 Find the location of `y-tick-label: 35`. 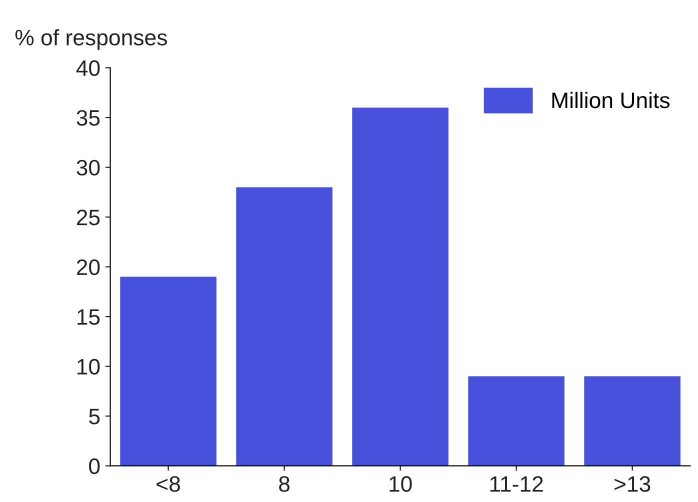

y-tick-label: 35 is located at coordinates (88, 118).